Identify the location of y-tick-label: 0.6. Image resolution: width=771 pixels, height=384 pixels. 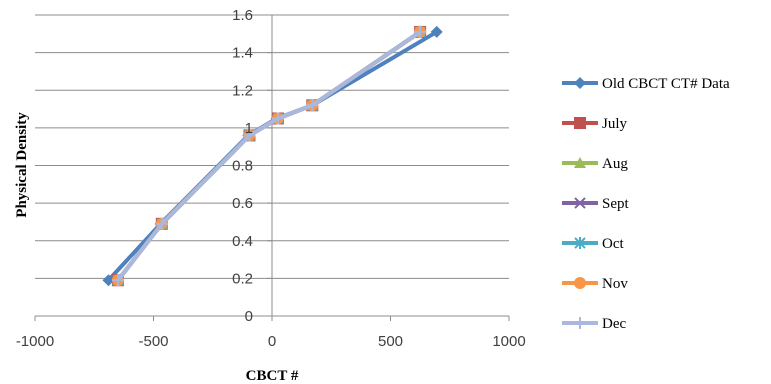
(242, 203).